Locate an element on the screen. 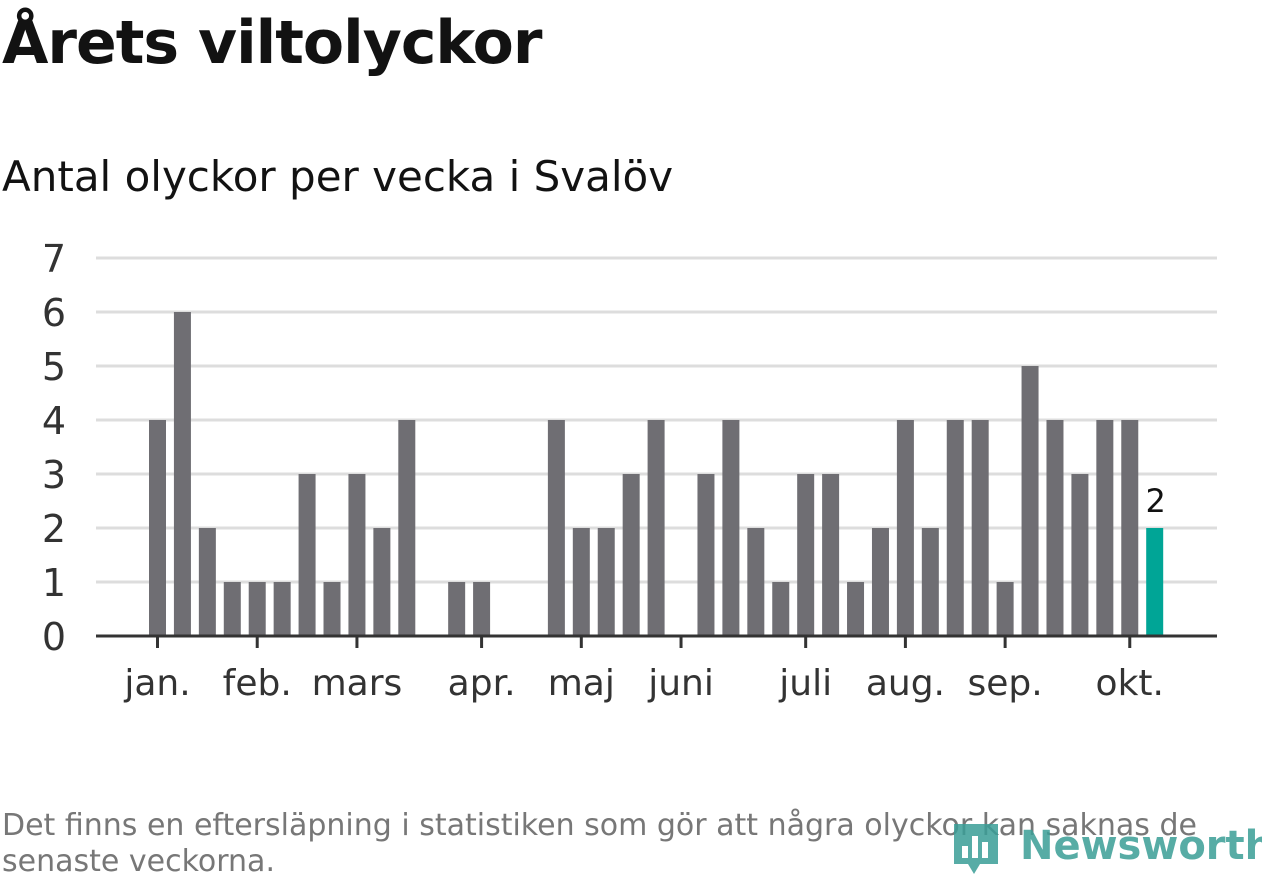  x-tick-label: juli is located at coordinates (805, 683).